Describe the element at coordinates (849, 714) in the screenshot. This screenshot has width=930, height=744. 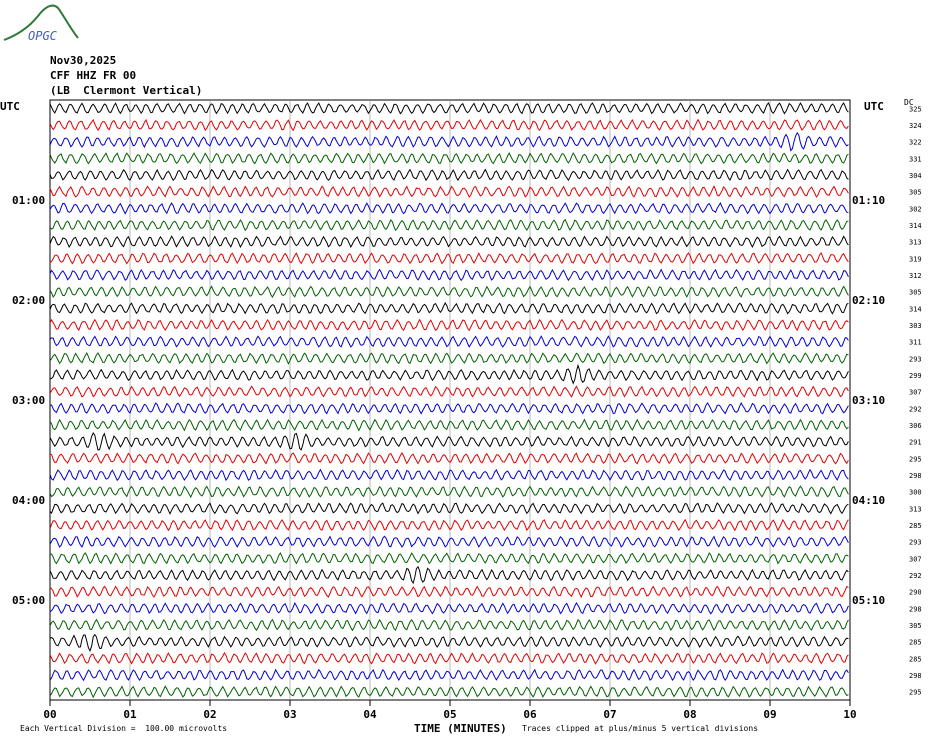
I see `x-tick-label: 10` at that location.